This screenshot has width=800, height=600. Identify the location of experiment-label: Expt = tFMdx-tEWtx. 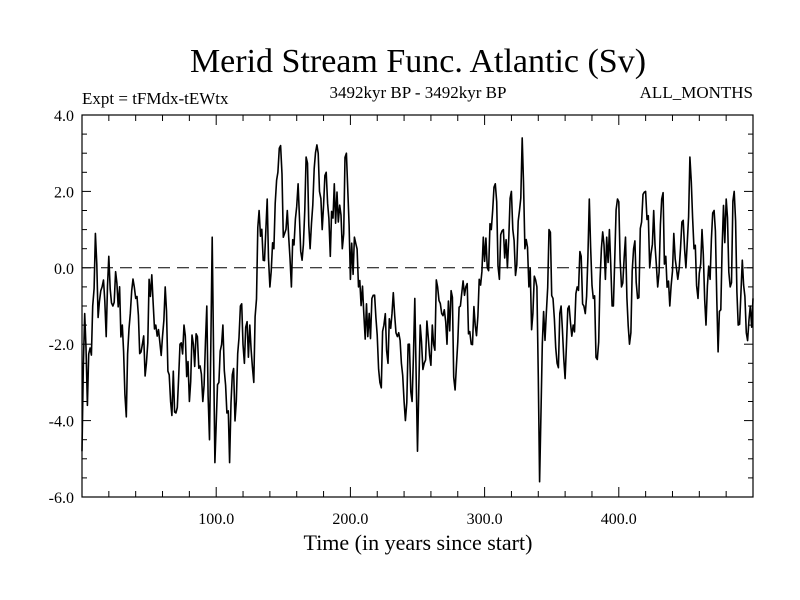
(155, 98).